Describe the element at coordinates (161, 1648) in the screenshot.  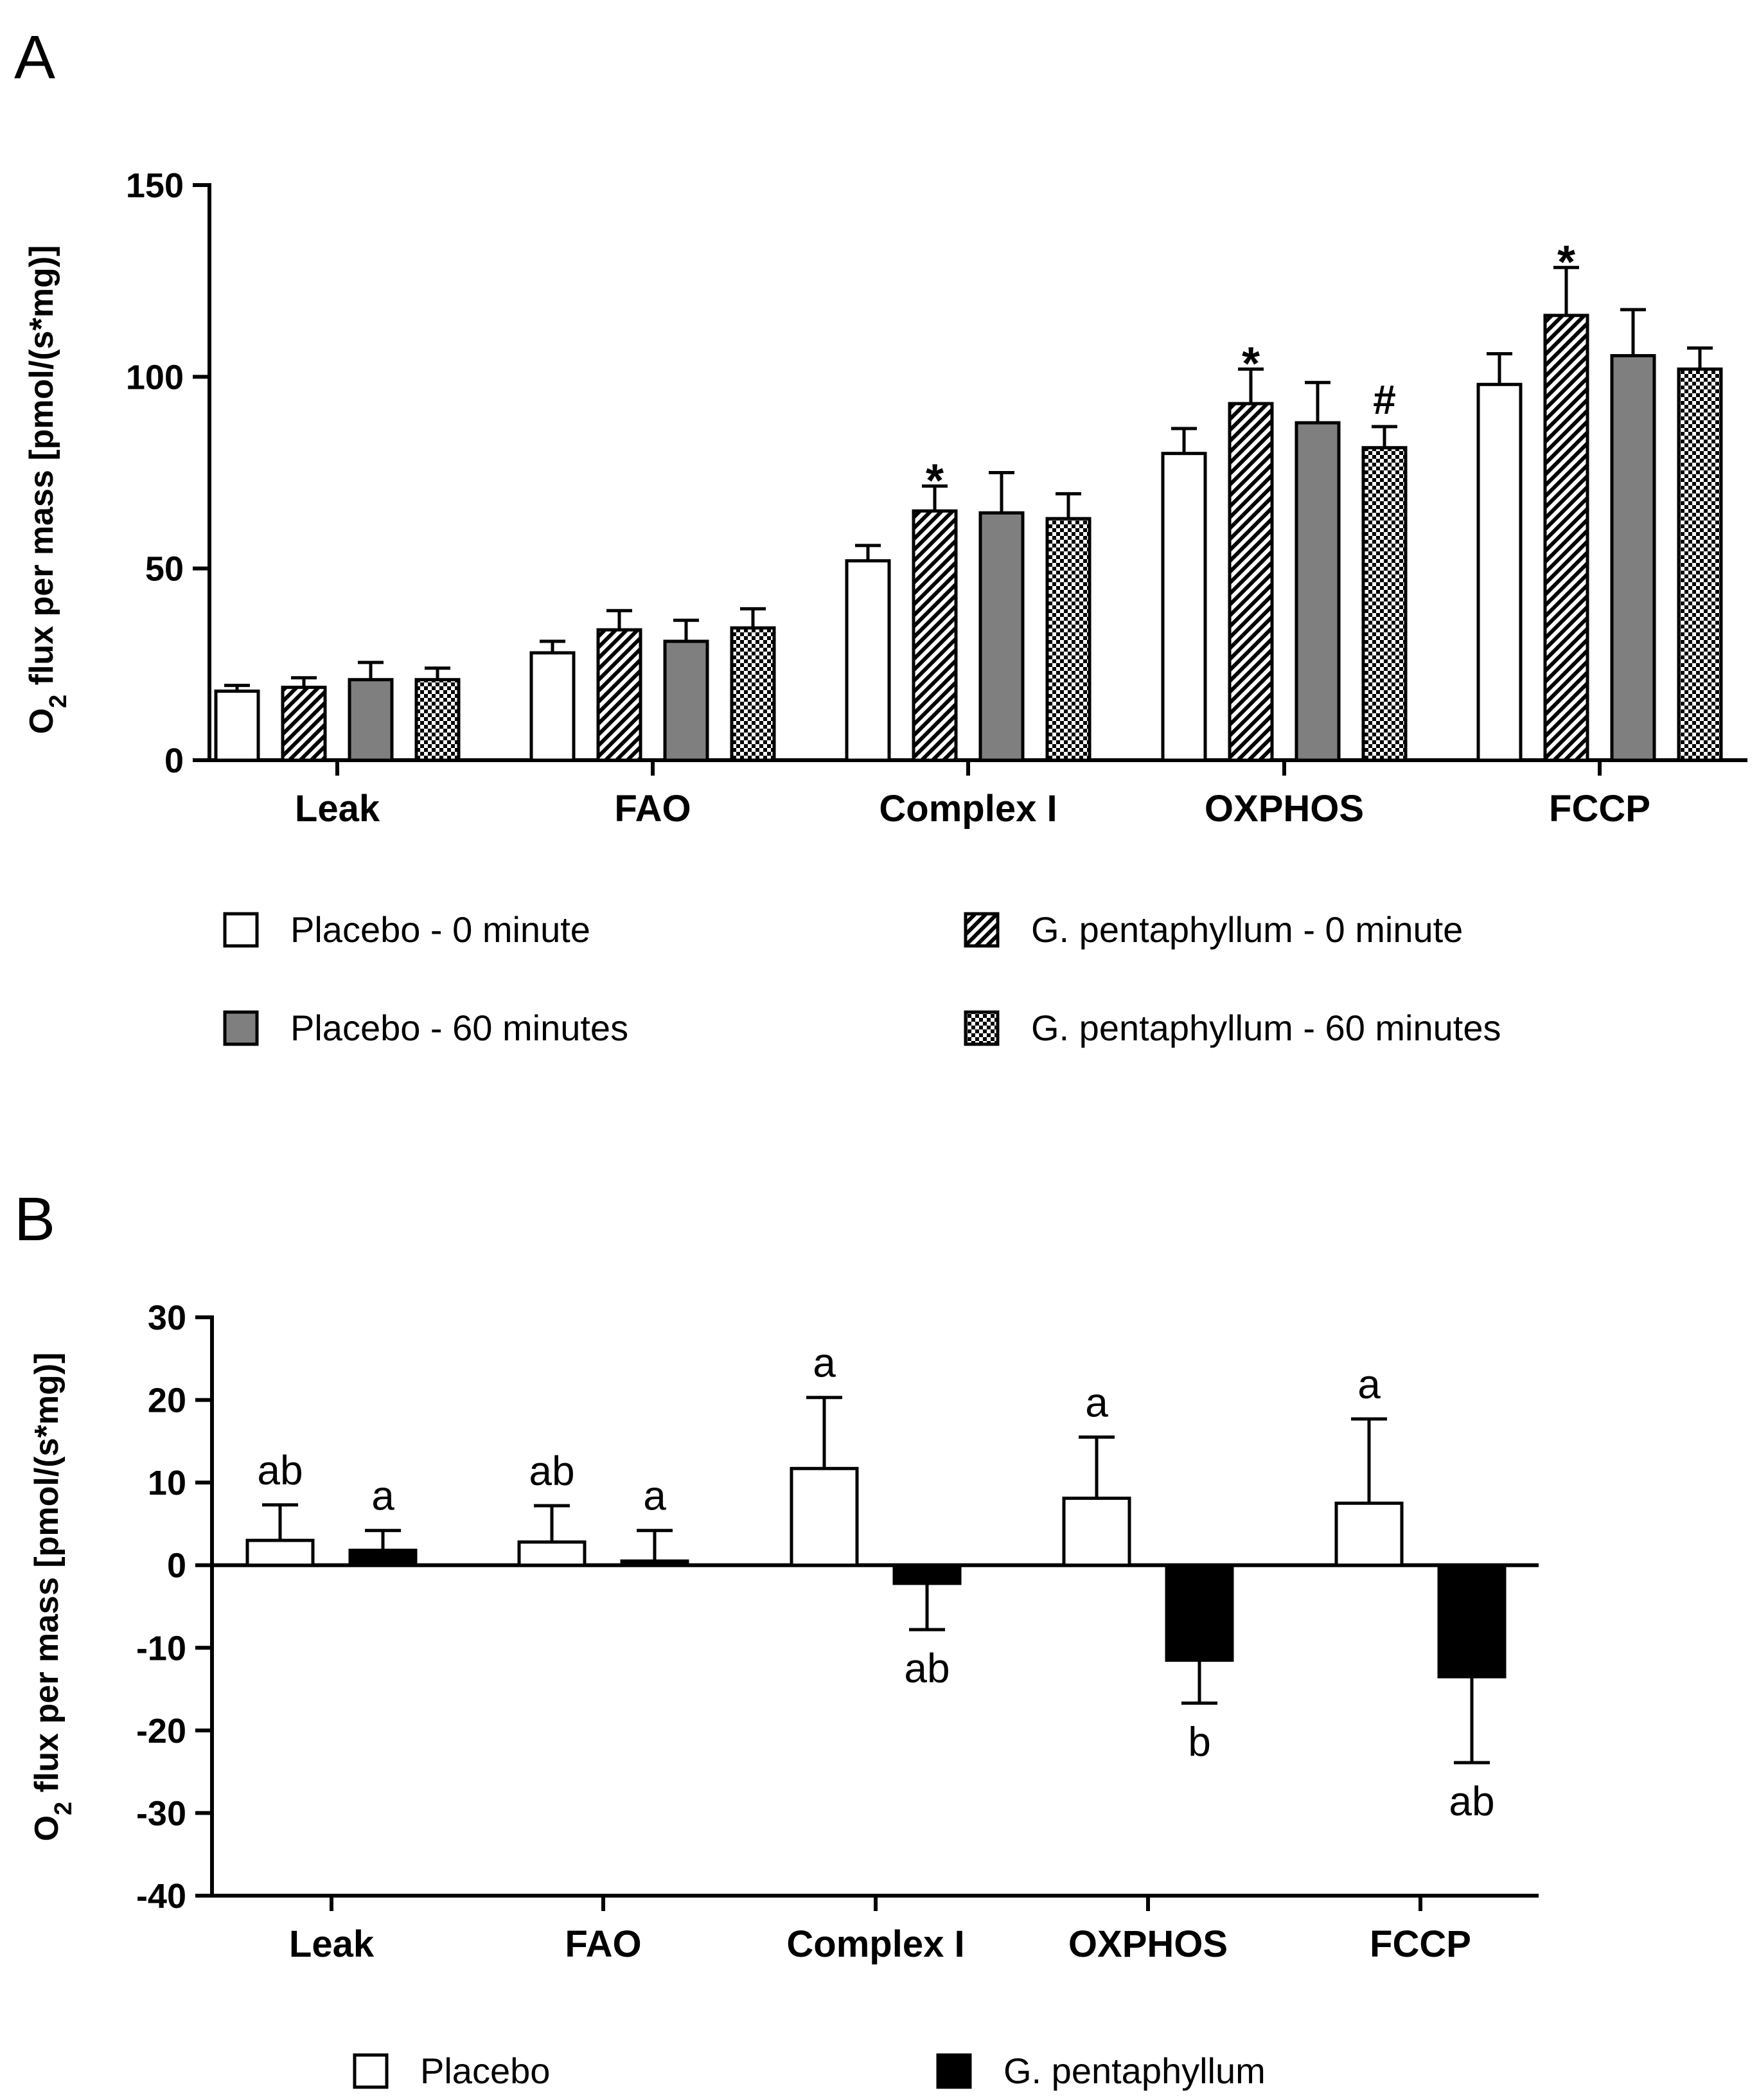
I see `y-tick-label: -10` at that location.